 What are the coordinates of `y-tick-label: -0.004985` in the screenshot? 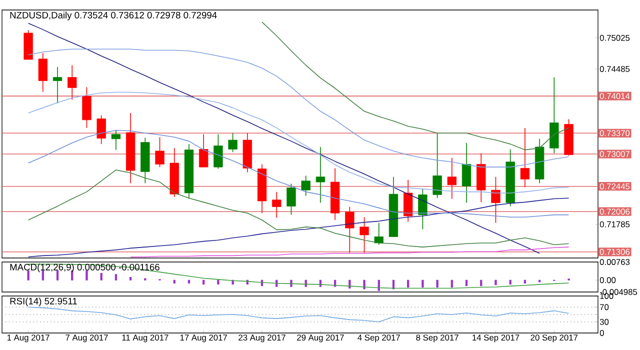 It's located at (619, 292).